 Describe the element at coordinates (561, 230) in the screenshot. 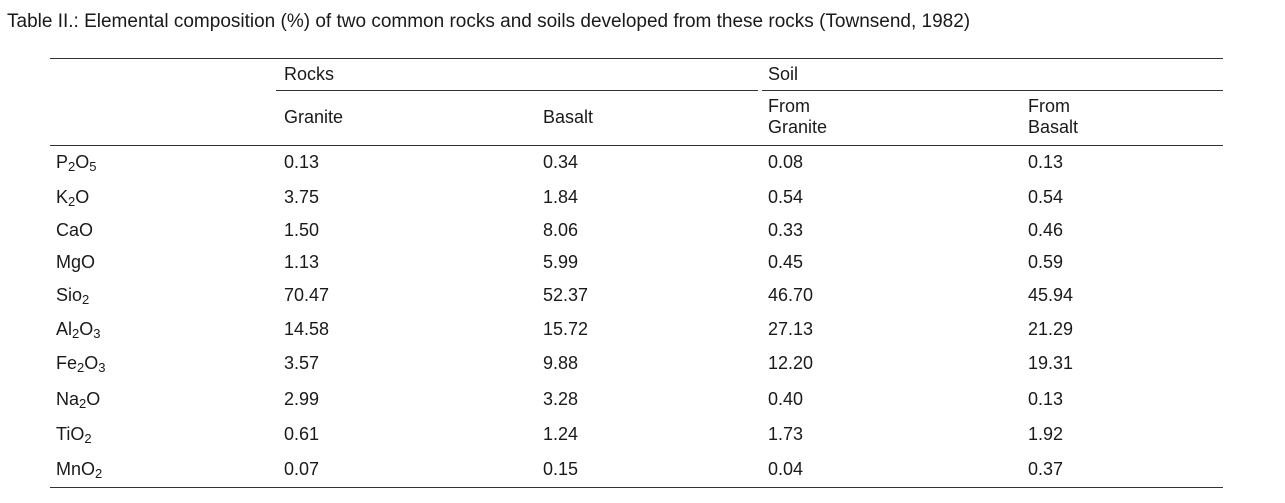

I see `cell-basalt: 8.06` at that location.